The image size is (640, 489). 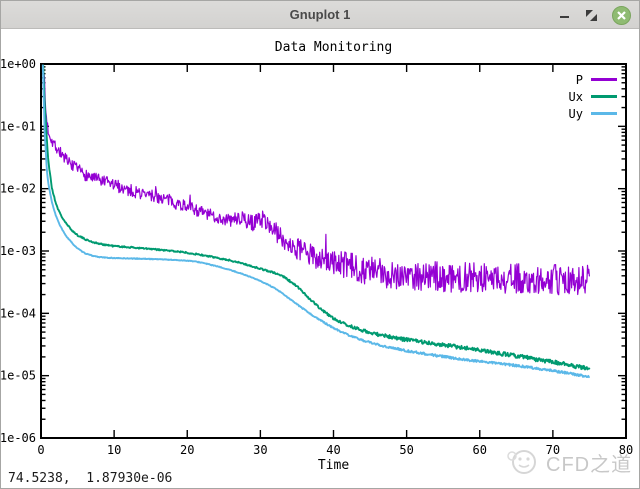 What do you see at coordinates (114, 450) in the screenshot?
I see `x-tick-label: 10` at bounding box center [114, 450].